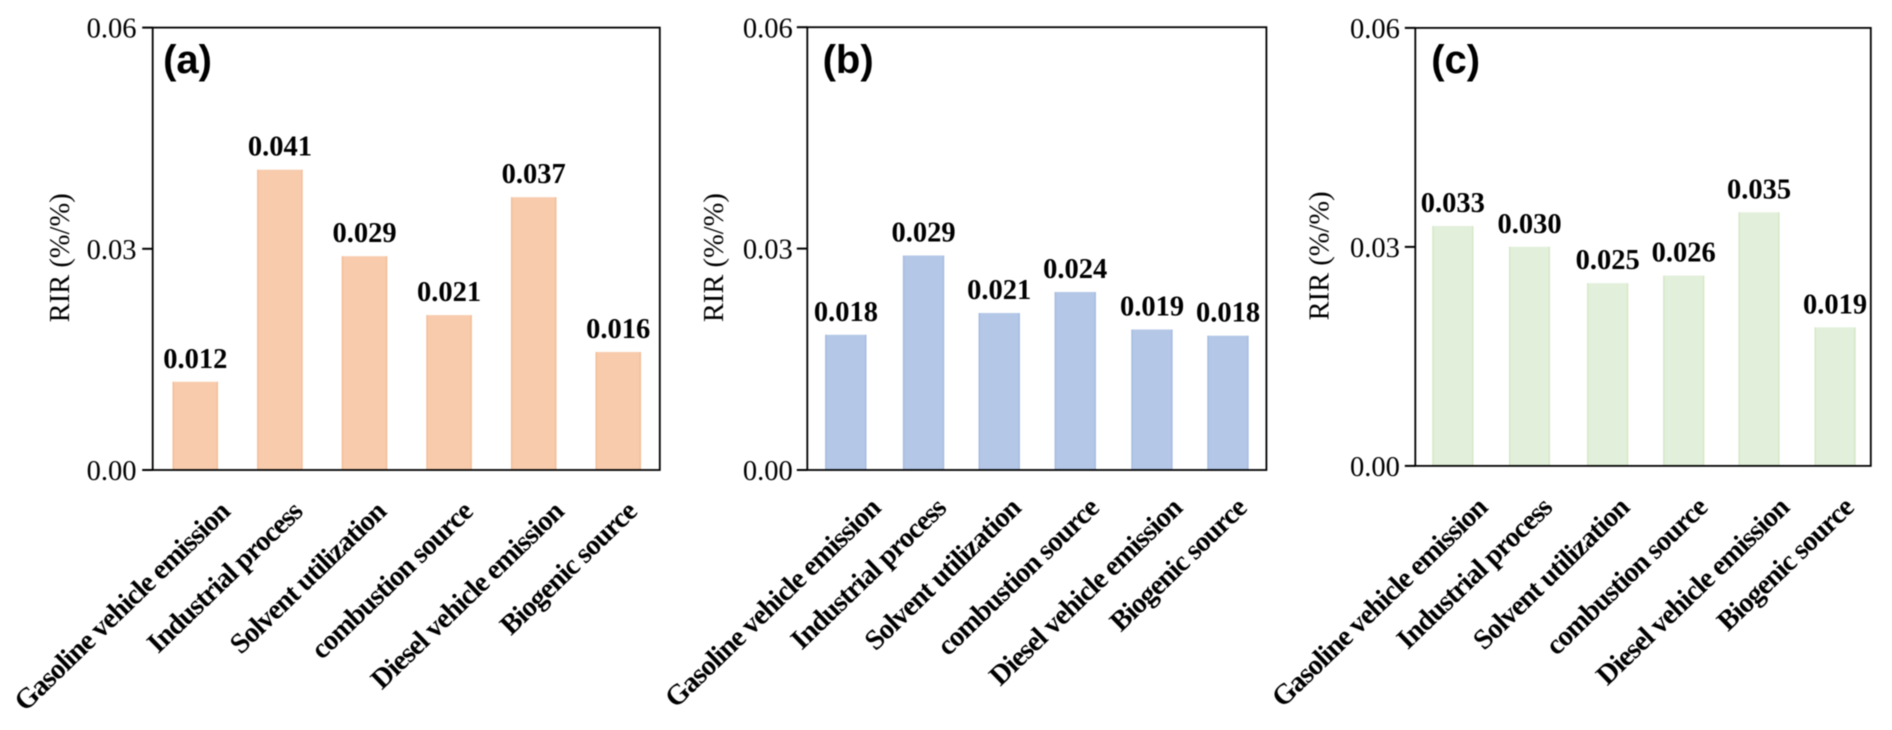 This screenshot has height=730, width=1892. I want to click on svg-text: 0.012, so click(195, 359).